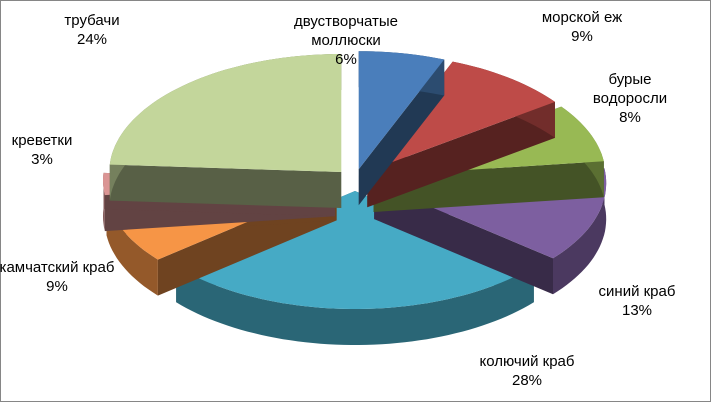 The image size is (711, 402). What do you see at coordinates (42, 159) in the screenshot?
I see `percent-label: 3%` at bounding box center [42, 159].